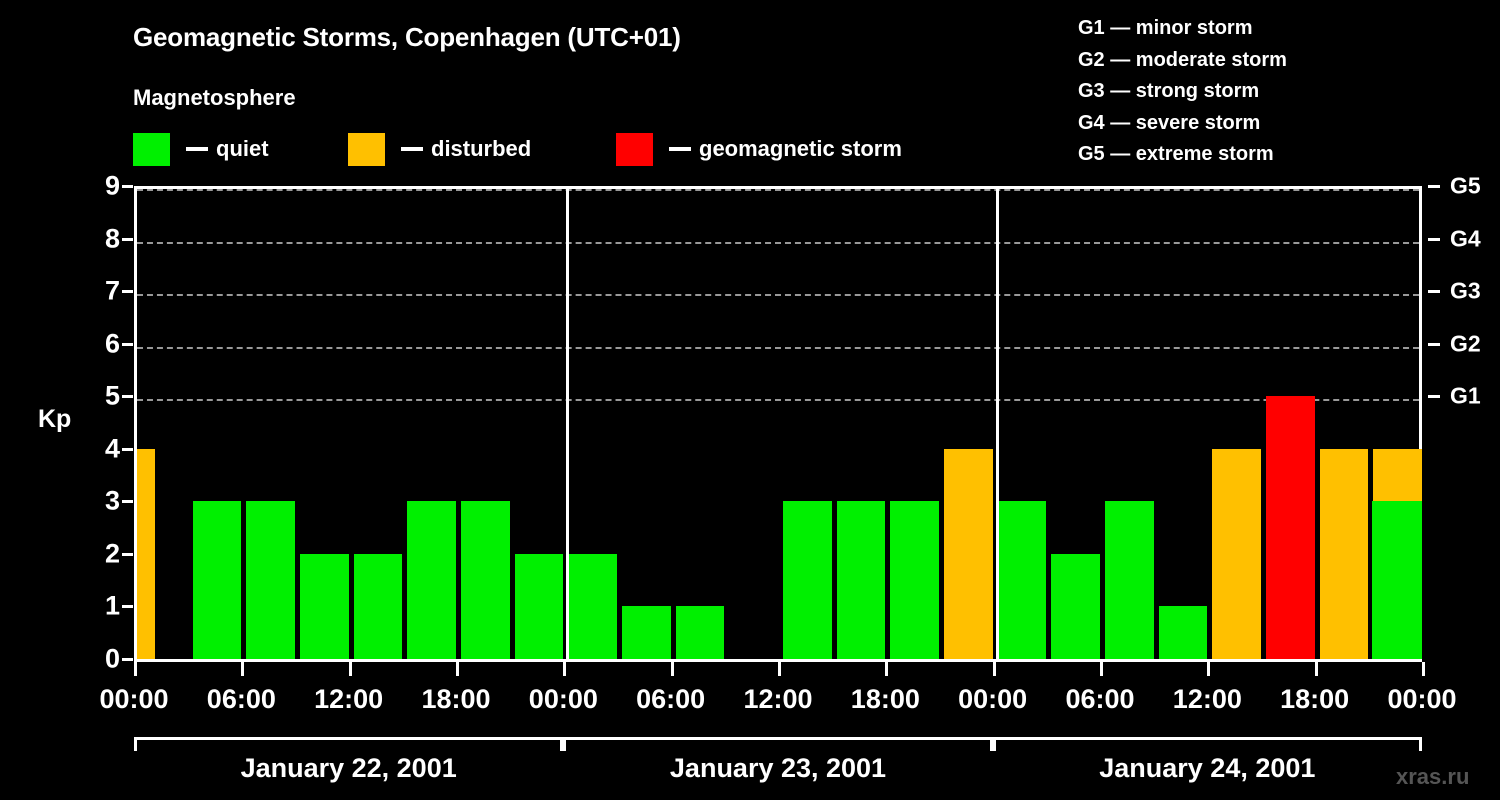 This screenshot has width=1500, height=800. I want to click on g-scale-row-4: G4 — severe storm, so click(1169, 122).